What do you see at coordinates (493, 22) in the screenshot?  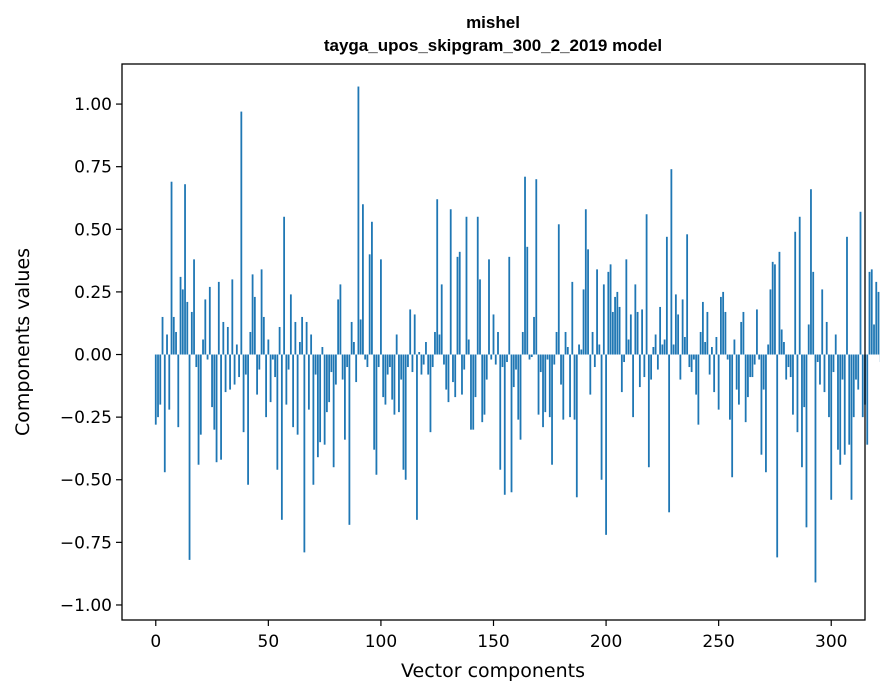 I see `chart-title-line-1: mishel` at bounding box center [493, 22].